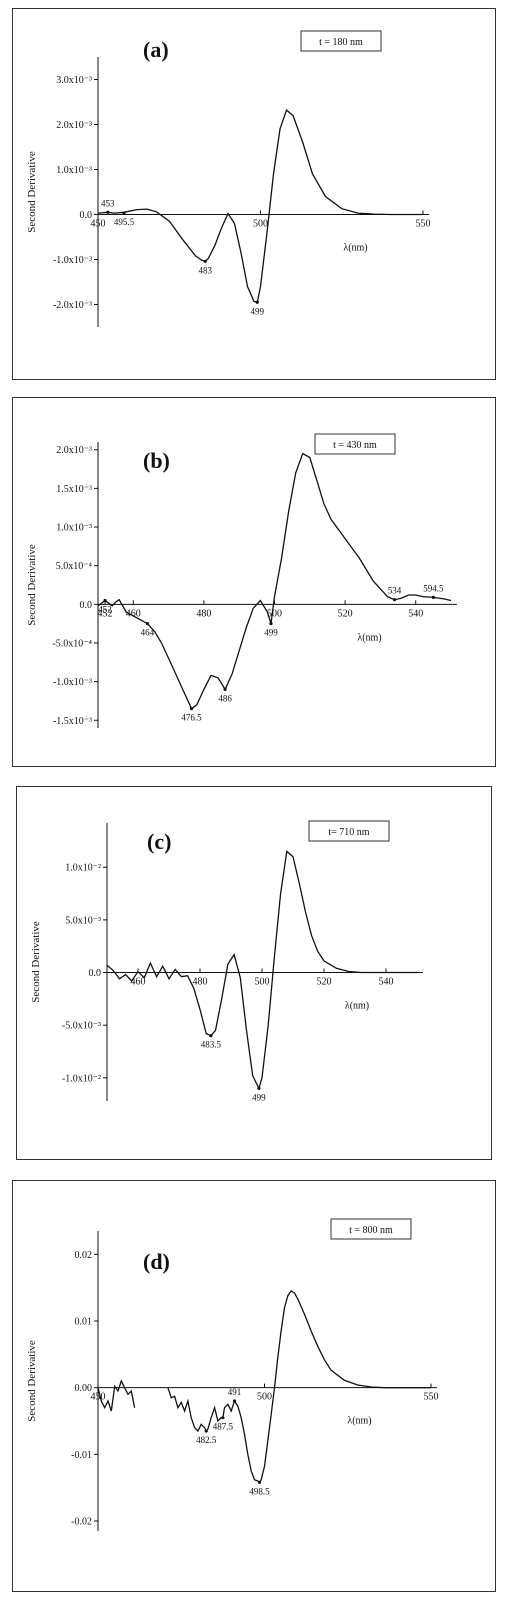 The image size is (508, 1599). I want to click on peak-label: 482.5, so click(206, 1440).